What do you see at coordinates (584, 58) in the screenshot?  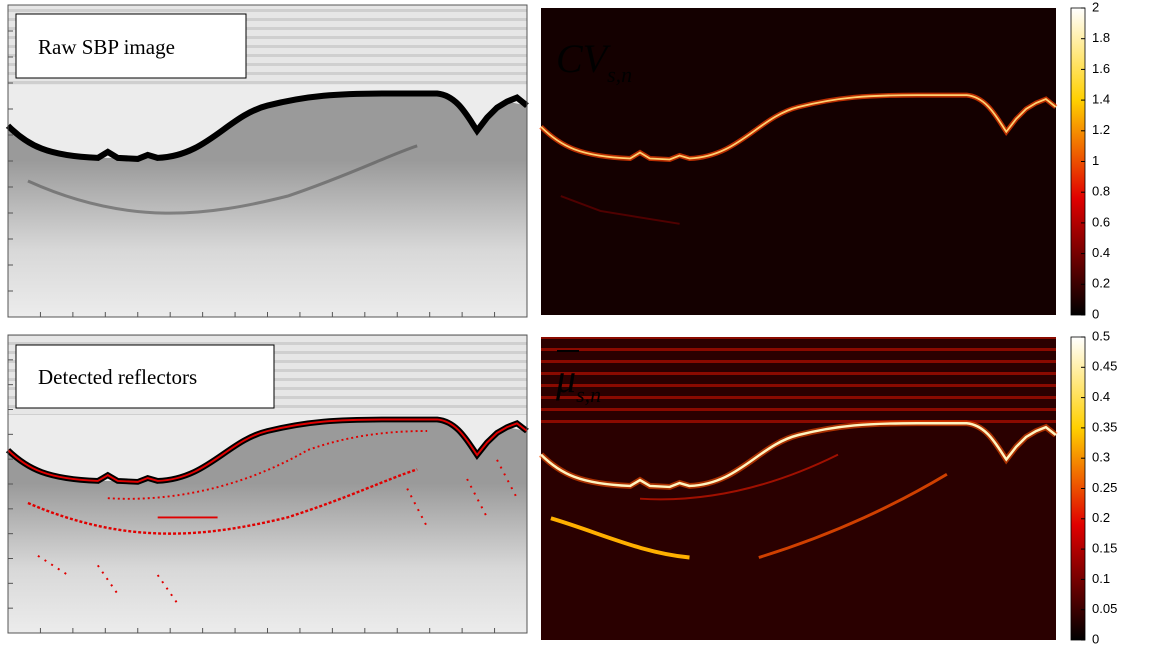 I see `label-main: CV` at bounding box center [584, 58].